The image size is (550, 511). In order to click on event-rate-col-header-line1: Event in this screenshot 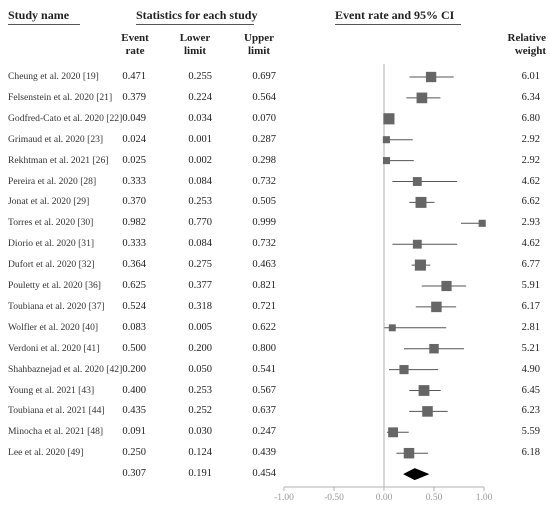, I will do `click(135, 38)`.